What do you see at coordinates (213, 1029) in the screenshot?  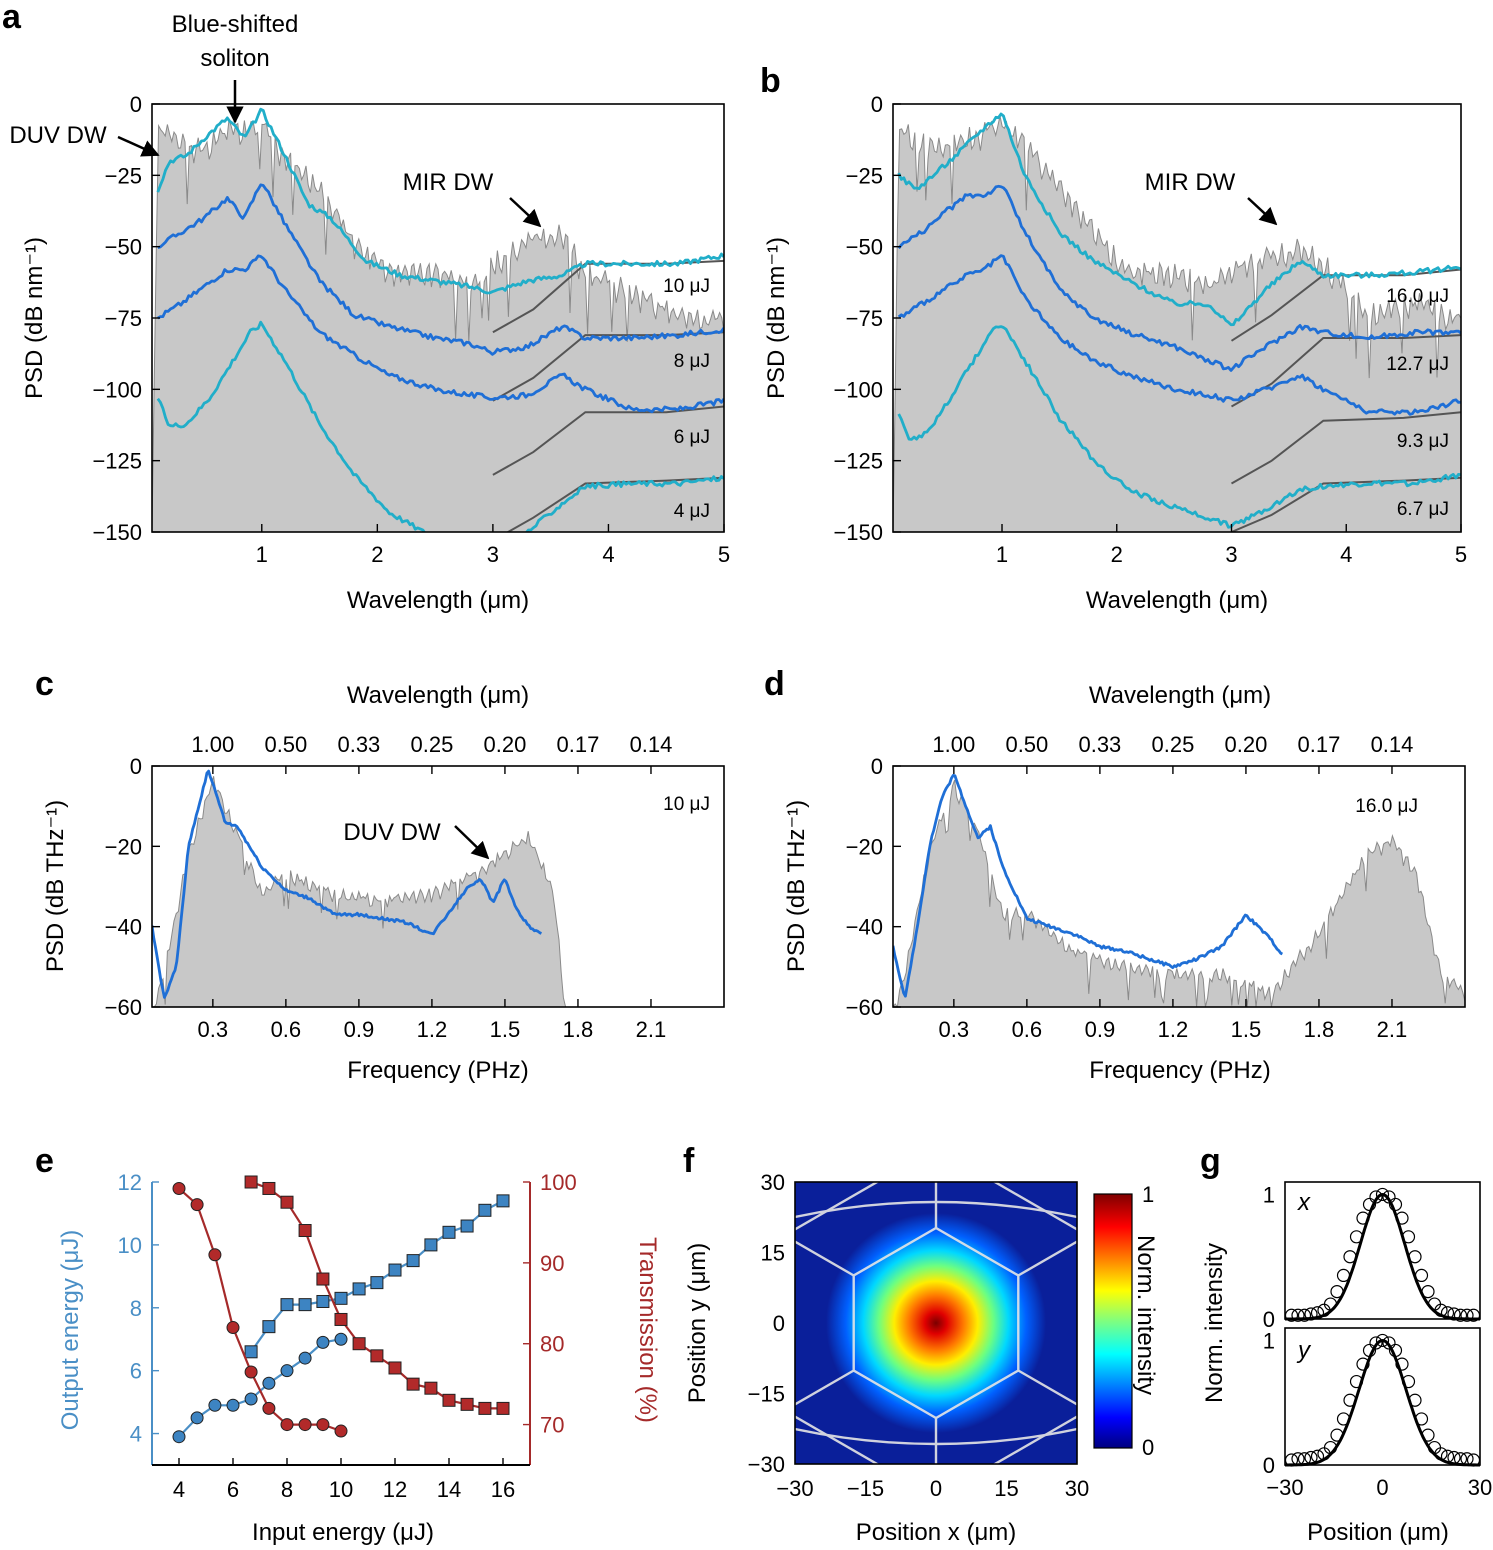 I see `x-tick-label-c: 0.3` at bounding box center [213, 1029].